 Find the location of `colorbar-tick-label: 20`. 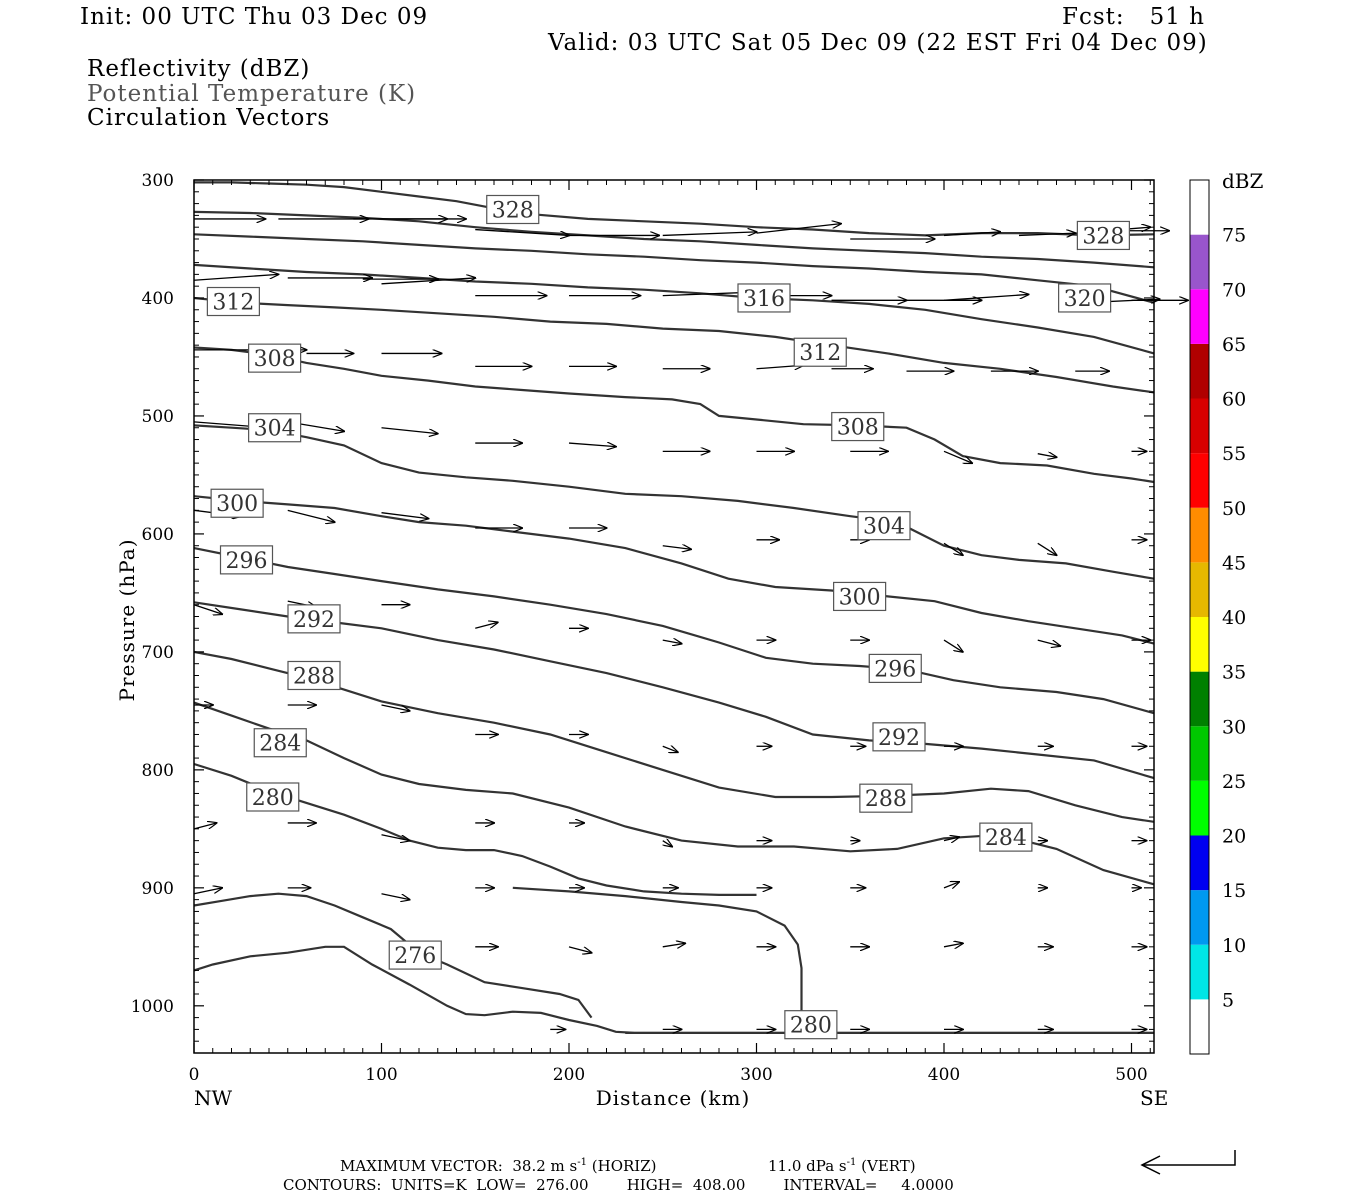

colorbar-tick-label: 20 is located at coordinates (1234, 837).